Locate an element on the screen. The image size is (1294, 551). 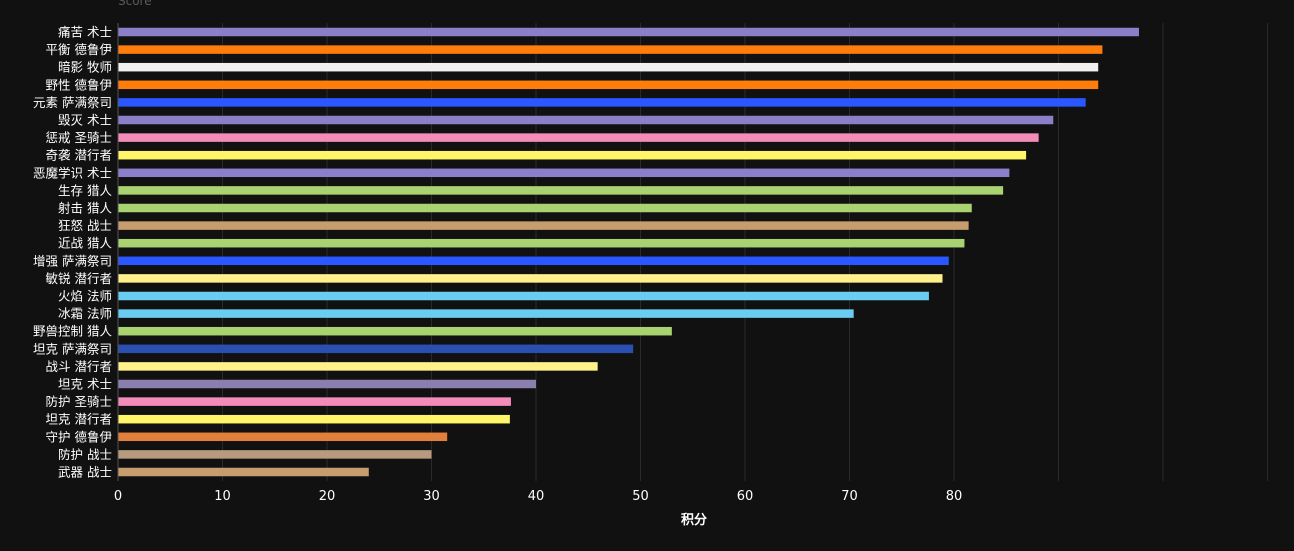
category-label: 恶魔学识 术士 is located at coordinates (72, 172).